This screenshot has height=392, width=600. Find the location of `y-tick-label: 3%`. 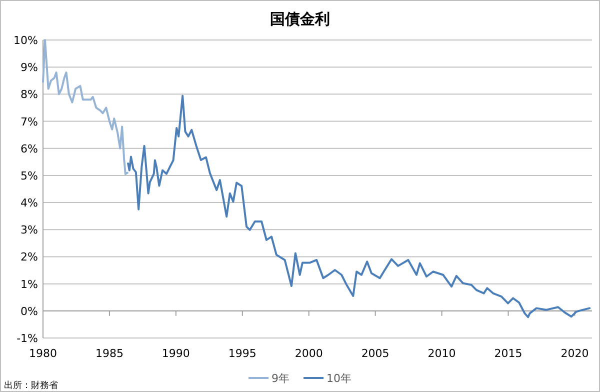

y-tick-label: 3% is located at coordinates (29, 230).